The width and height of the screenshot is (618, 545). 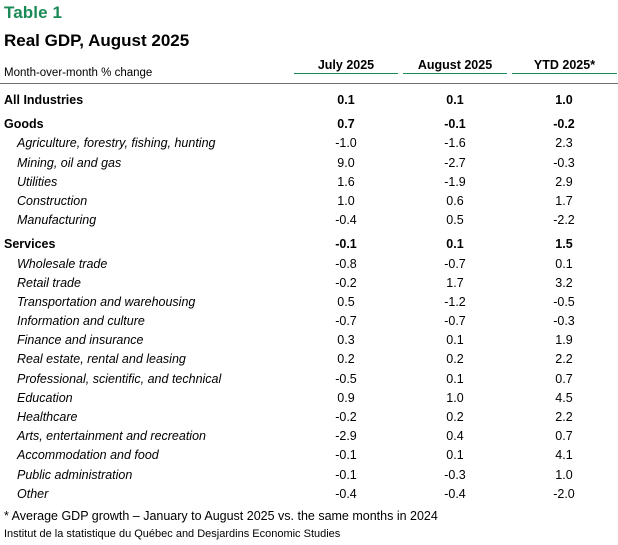 I want to click on row-label: Retail trade, so click(x=49, y=282).